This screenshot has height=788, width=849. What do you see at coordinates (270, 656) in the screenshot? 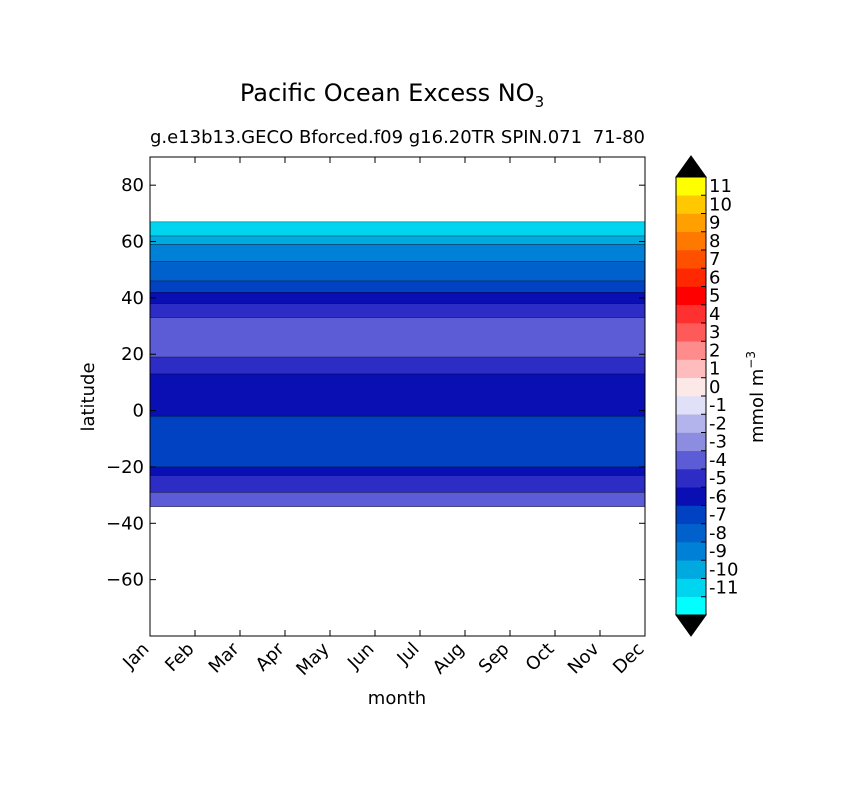
I see `x-tick-label: Apr` at bounding box center [270, 656].